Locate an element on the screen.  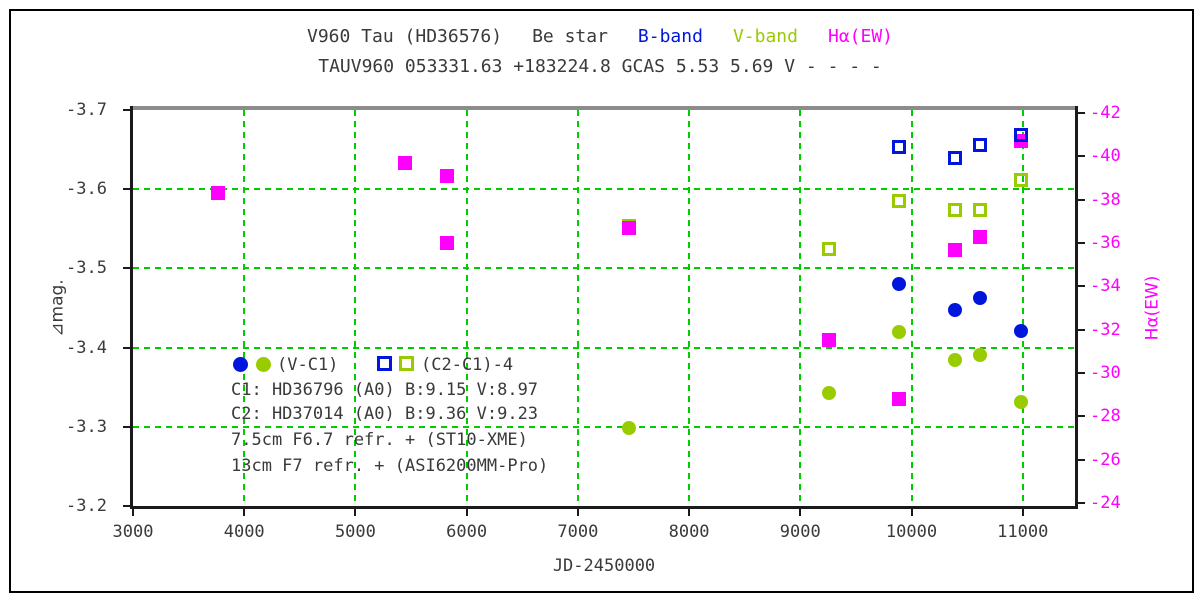
legend-comparison-star-2: C2: HD37014 (A0) B:9.36 V:9.23 is located at coordinates (385, 414).